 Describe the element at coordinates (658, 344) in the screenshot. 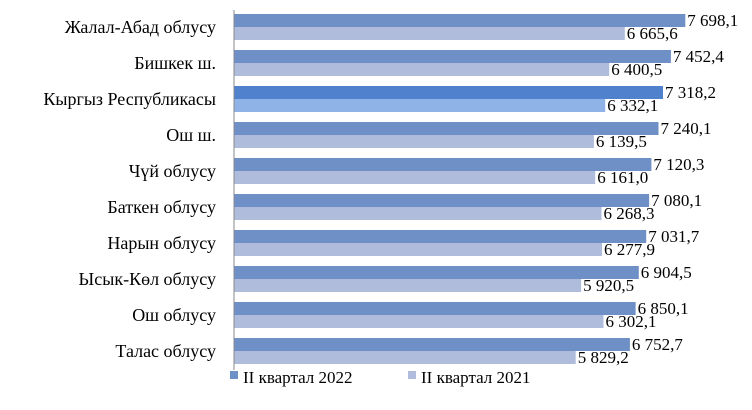

I see `value-label-2022: 6 752,7` at that location.